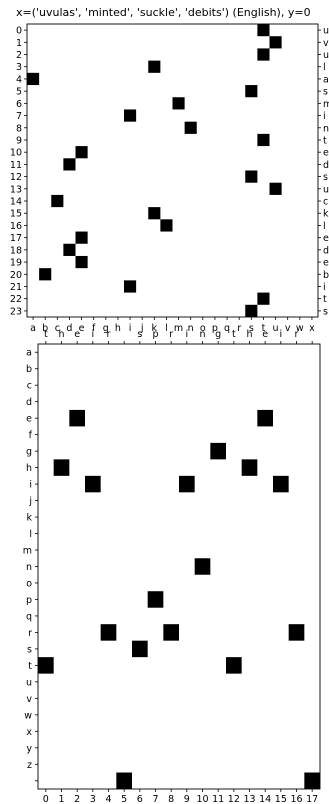 The image size is (329, 804). I want to click on y-tick-label: 15, so click(16, 214).